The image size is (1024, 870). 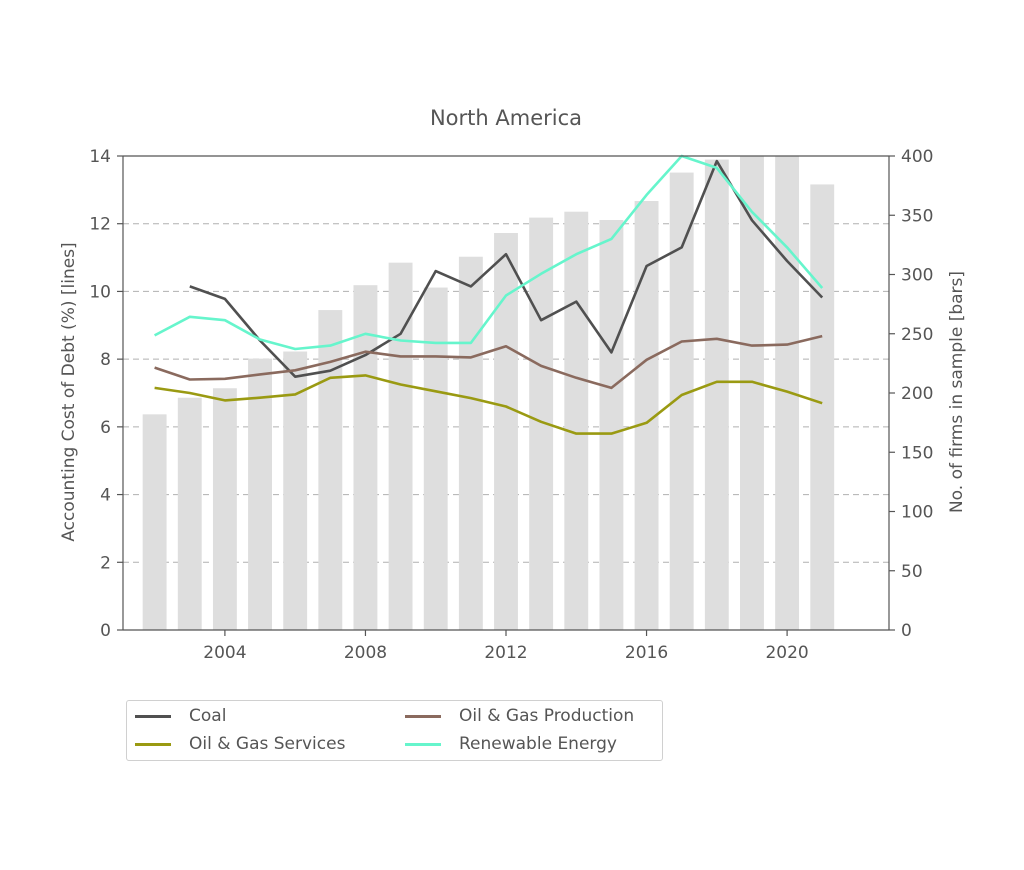 I want to click on y-tick-label-10: 10, so click(x=100, y=292).